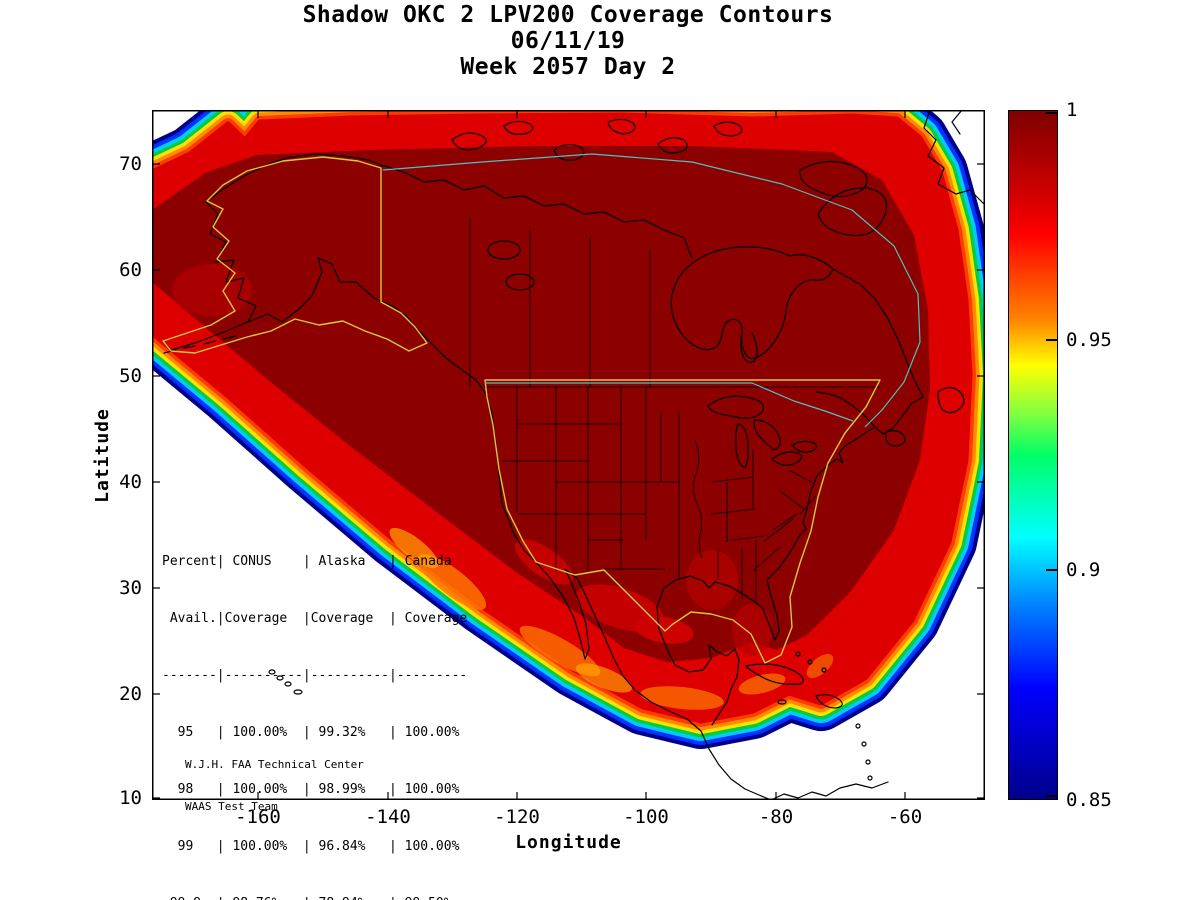 The height and width of the screenshot is (900, 1200). Describe the element at coordinates (1083, 570) in the screenshot. I see `colorbar-tick-label: 0.9` at that location.